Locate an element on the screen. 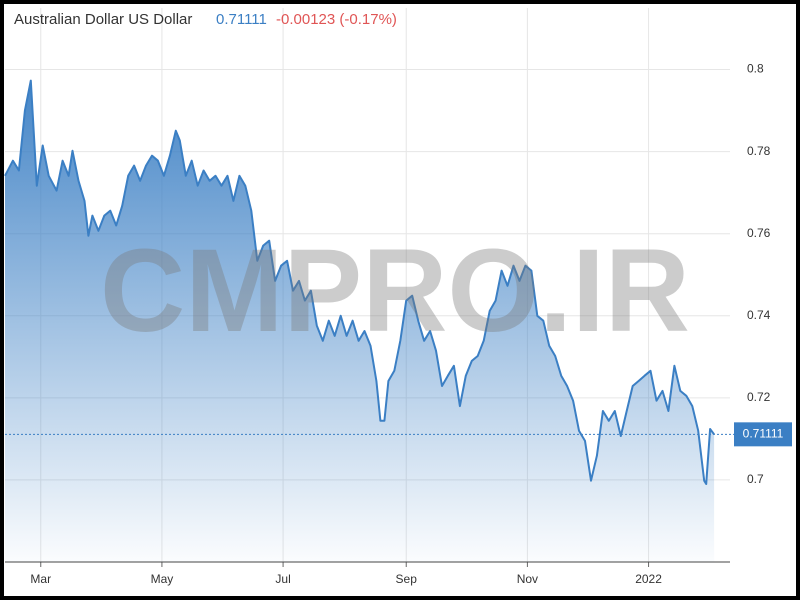 The width and height of the screenshot is (800, 600). header-change: -0.00123 (-0.17%) is located at coordinates (336, 19).